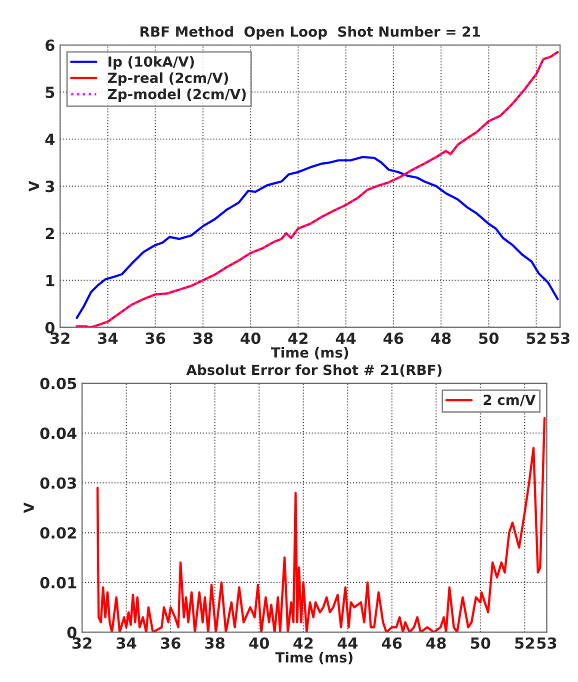 The width and height of the screenshot is (578, 682). Describe the element at coordinates (310, 33) in the screenshot. I see `chart-title: RBF Method Open Loop Shot Number = 21` at that location.